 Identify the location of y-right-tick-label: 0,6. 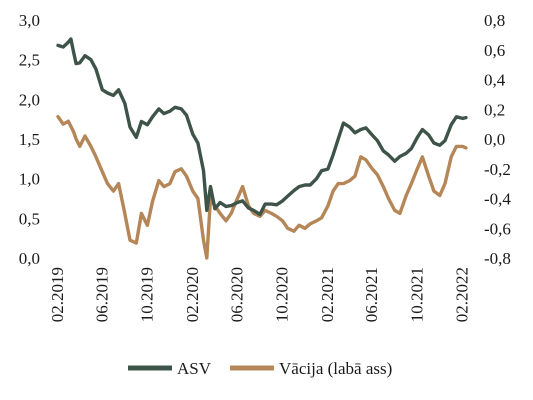
(494, 50).